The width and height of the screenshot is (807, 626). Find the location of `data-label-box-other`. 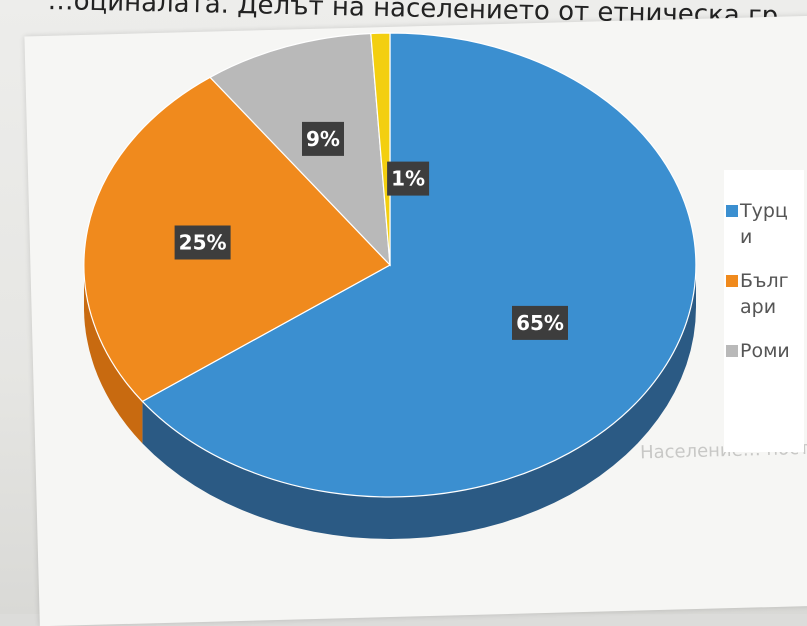

data-label-box-other is located at coordinates (408, 178).